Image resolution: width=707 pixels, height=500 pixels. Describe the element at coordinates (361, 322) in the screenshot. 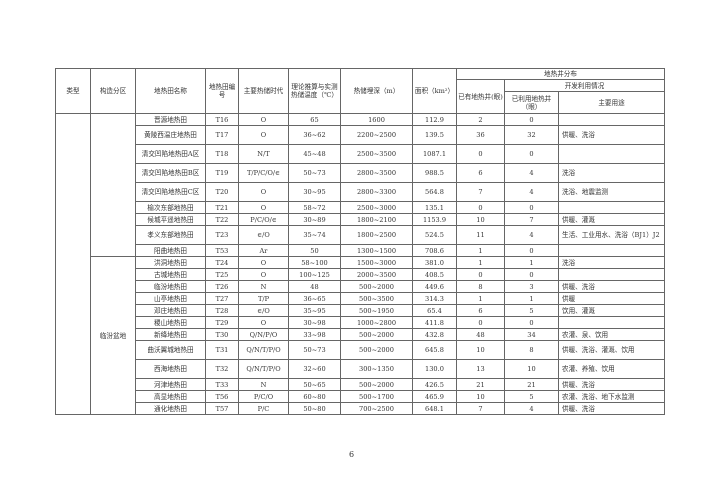

I see `table-row: 稷山地热田 T29 O 30~98 1000~2800 411.8 0 0` at that location.